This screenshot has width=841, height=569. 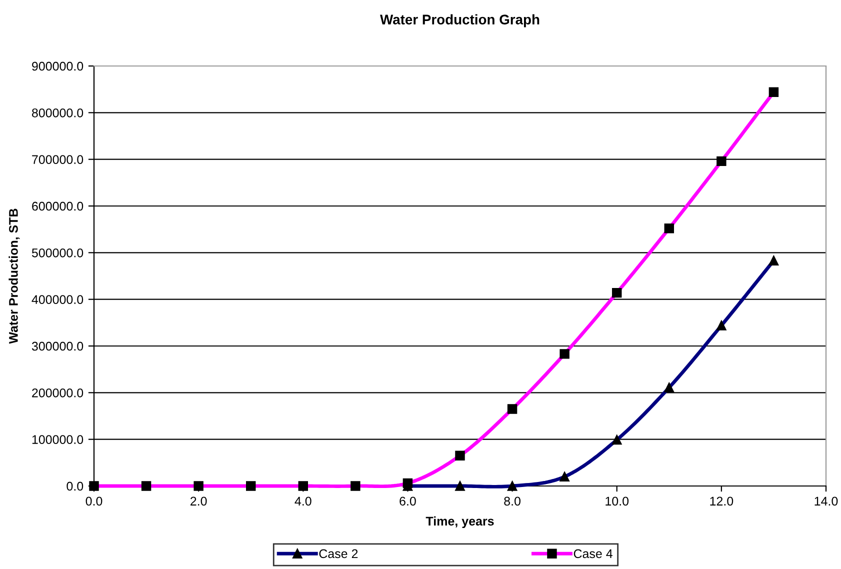 What do you see at coordinates (617, 501) in the screenshot?
I see `x-tick-label: 10.0` at bounding box center [617, 501].